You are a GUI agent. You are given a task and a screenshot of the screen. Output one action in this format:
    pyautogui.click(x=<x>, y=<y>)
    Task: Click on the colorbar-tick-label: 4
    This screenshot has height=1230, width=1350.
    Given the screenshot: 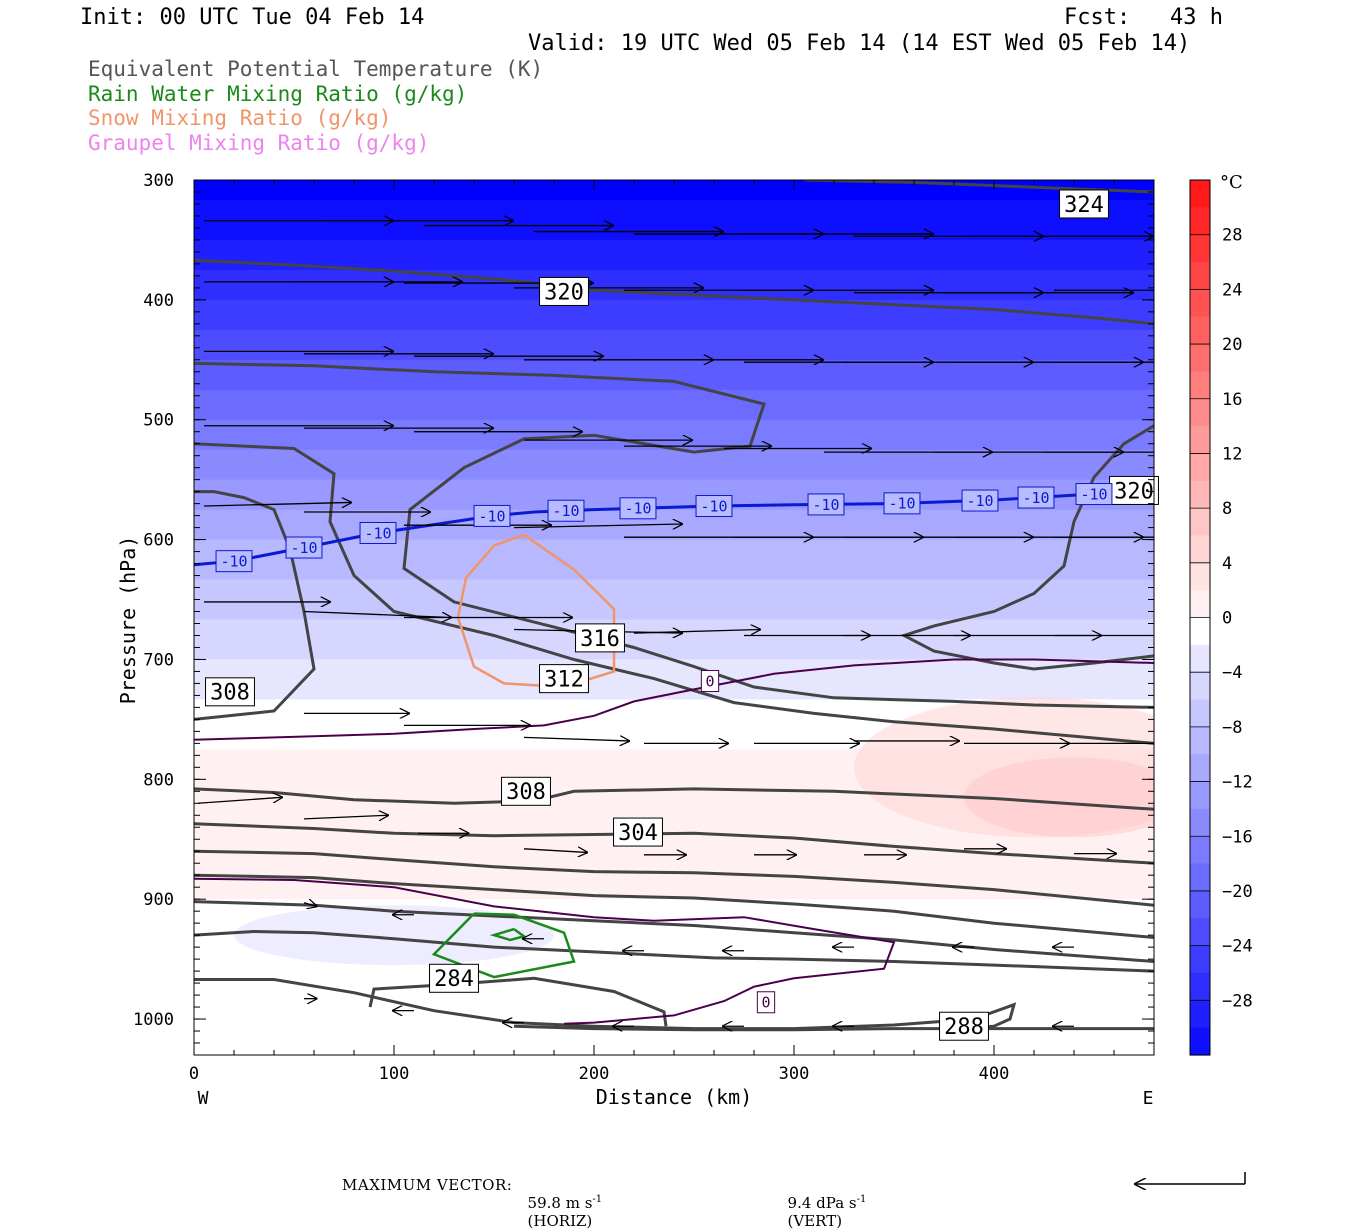 What is the action you would take?
    pyautogui.click(x=1227, y=564)
    